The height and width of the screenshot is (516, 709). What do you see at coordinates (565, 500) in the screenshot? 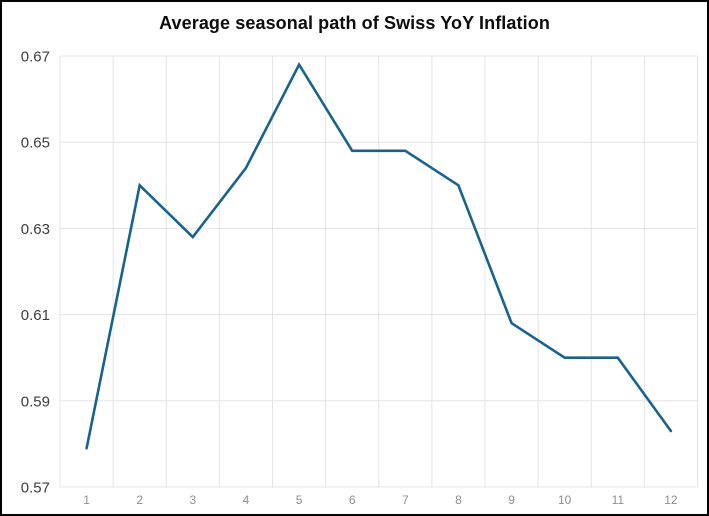
I see `x-axis-tick-label: 10` at bounding box center [565, 500].